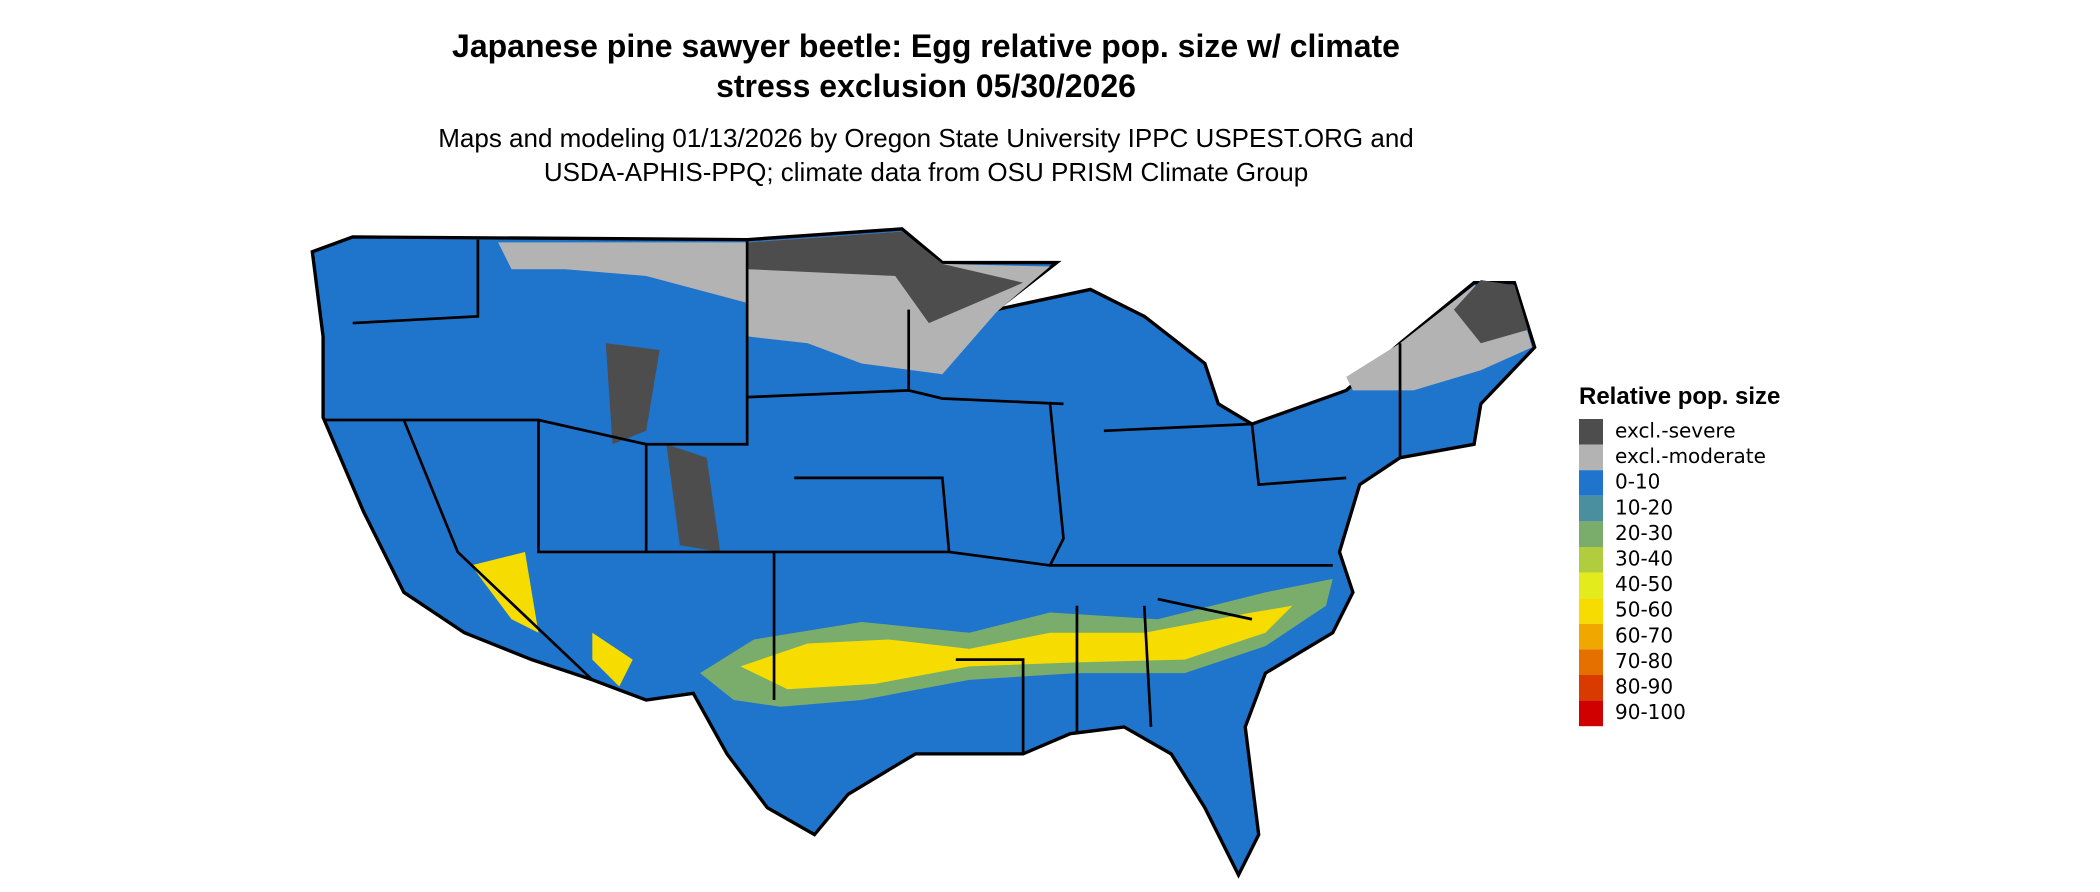 This screenshot has width=2100, height=892. Describe the element at coordinates (1675, 431) in the screenshot. I see `legend-label: excl.-severe` at that location.